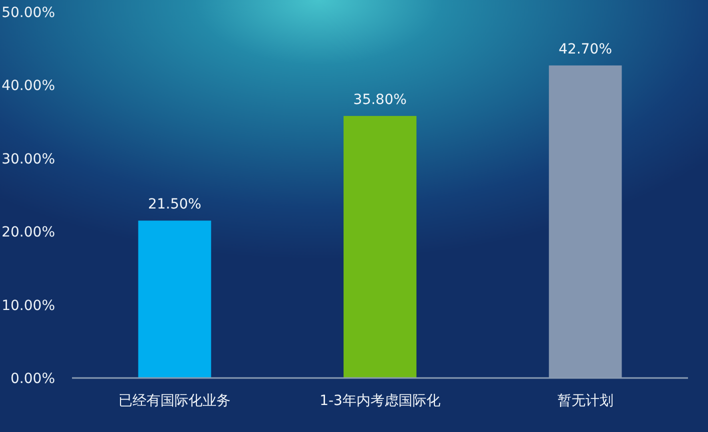 This screenshot has width=708, height=432. What do you see at coordinates (174, 401) in the screenshot?
I see `x-tick-label: 已经有国际化业务` at bounding box center [174, 401].